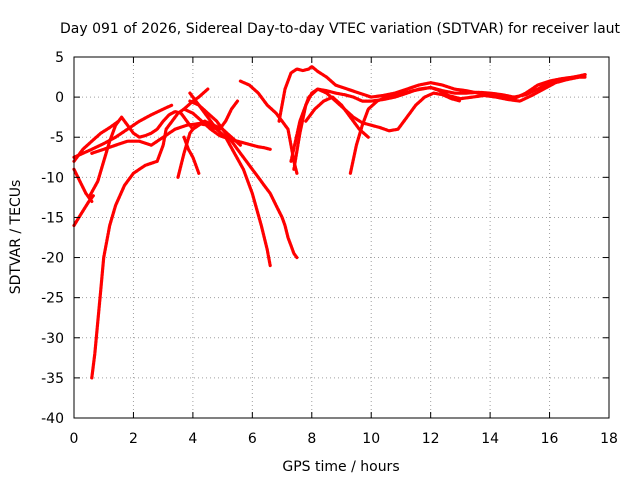 The height and width of the screenshot is (480, 640). Describe the element at coordinates (311, 439) in the screenshot. I see `x-tick-label: 8` at that location.